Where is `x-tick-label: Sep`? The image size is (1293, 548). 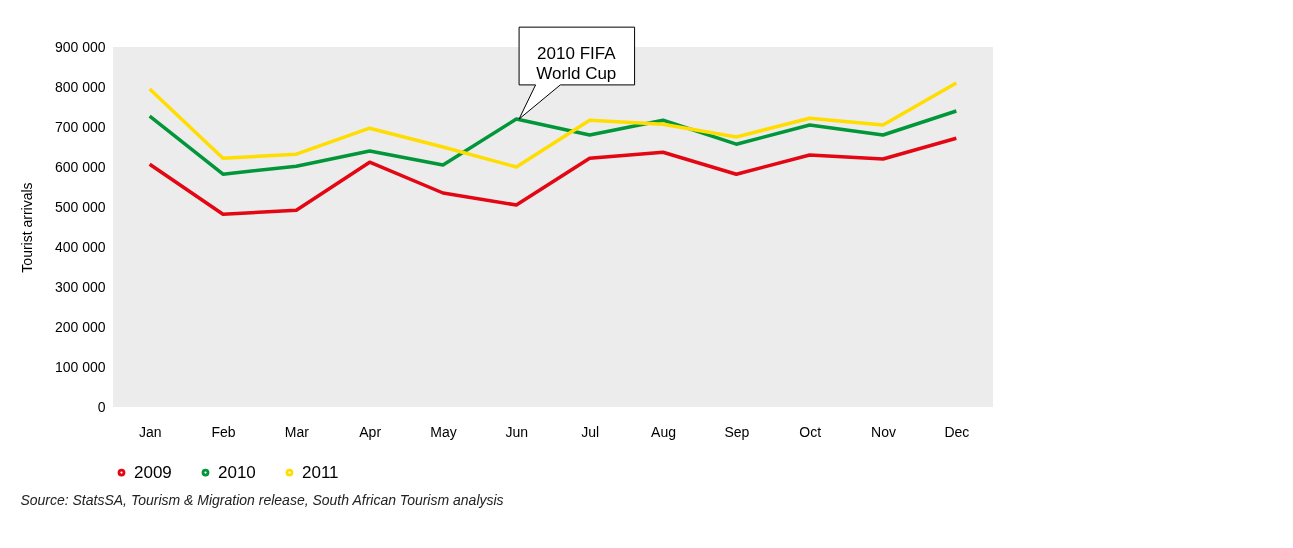
x-tick-label: Sep is located at coordinates (737, 431).